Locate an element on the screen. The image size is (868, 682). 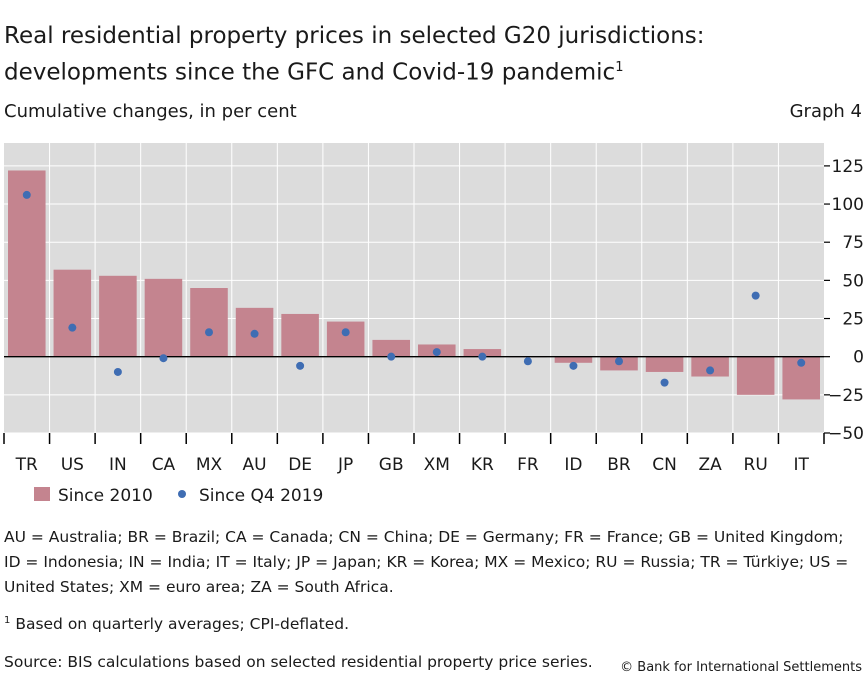
x-tick-label: US is located at coordinates (72, 465).